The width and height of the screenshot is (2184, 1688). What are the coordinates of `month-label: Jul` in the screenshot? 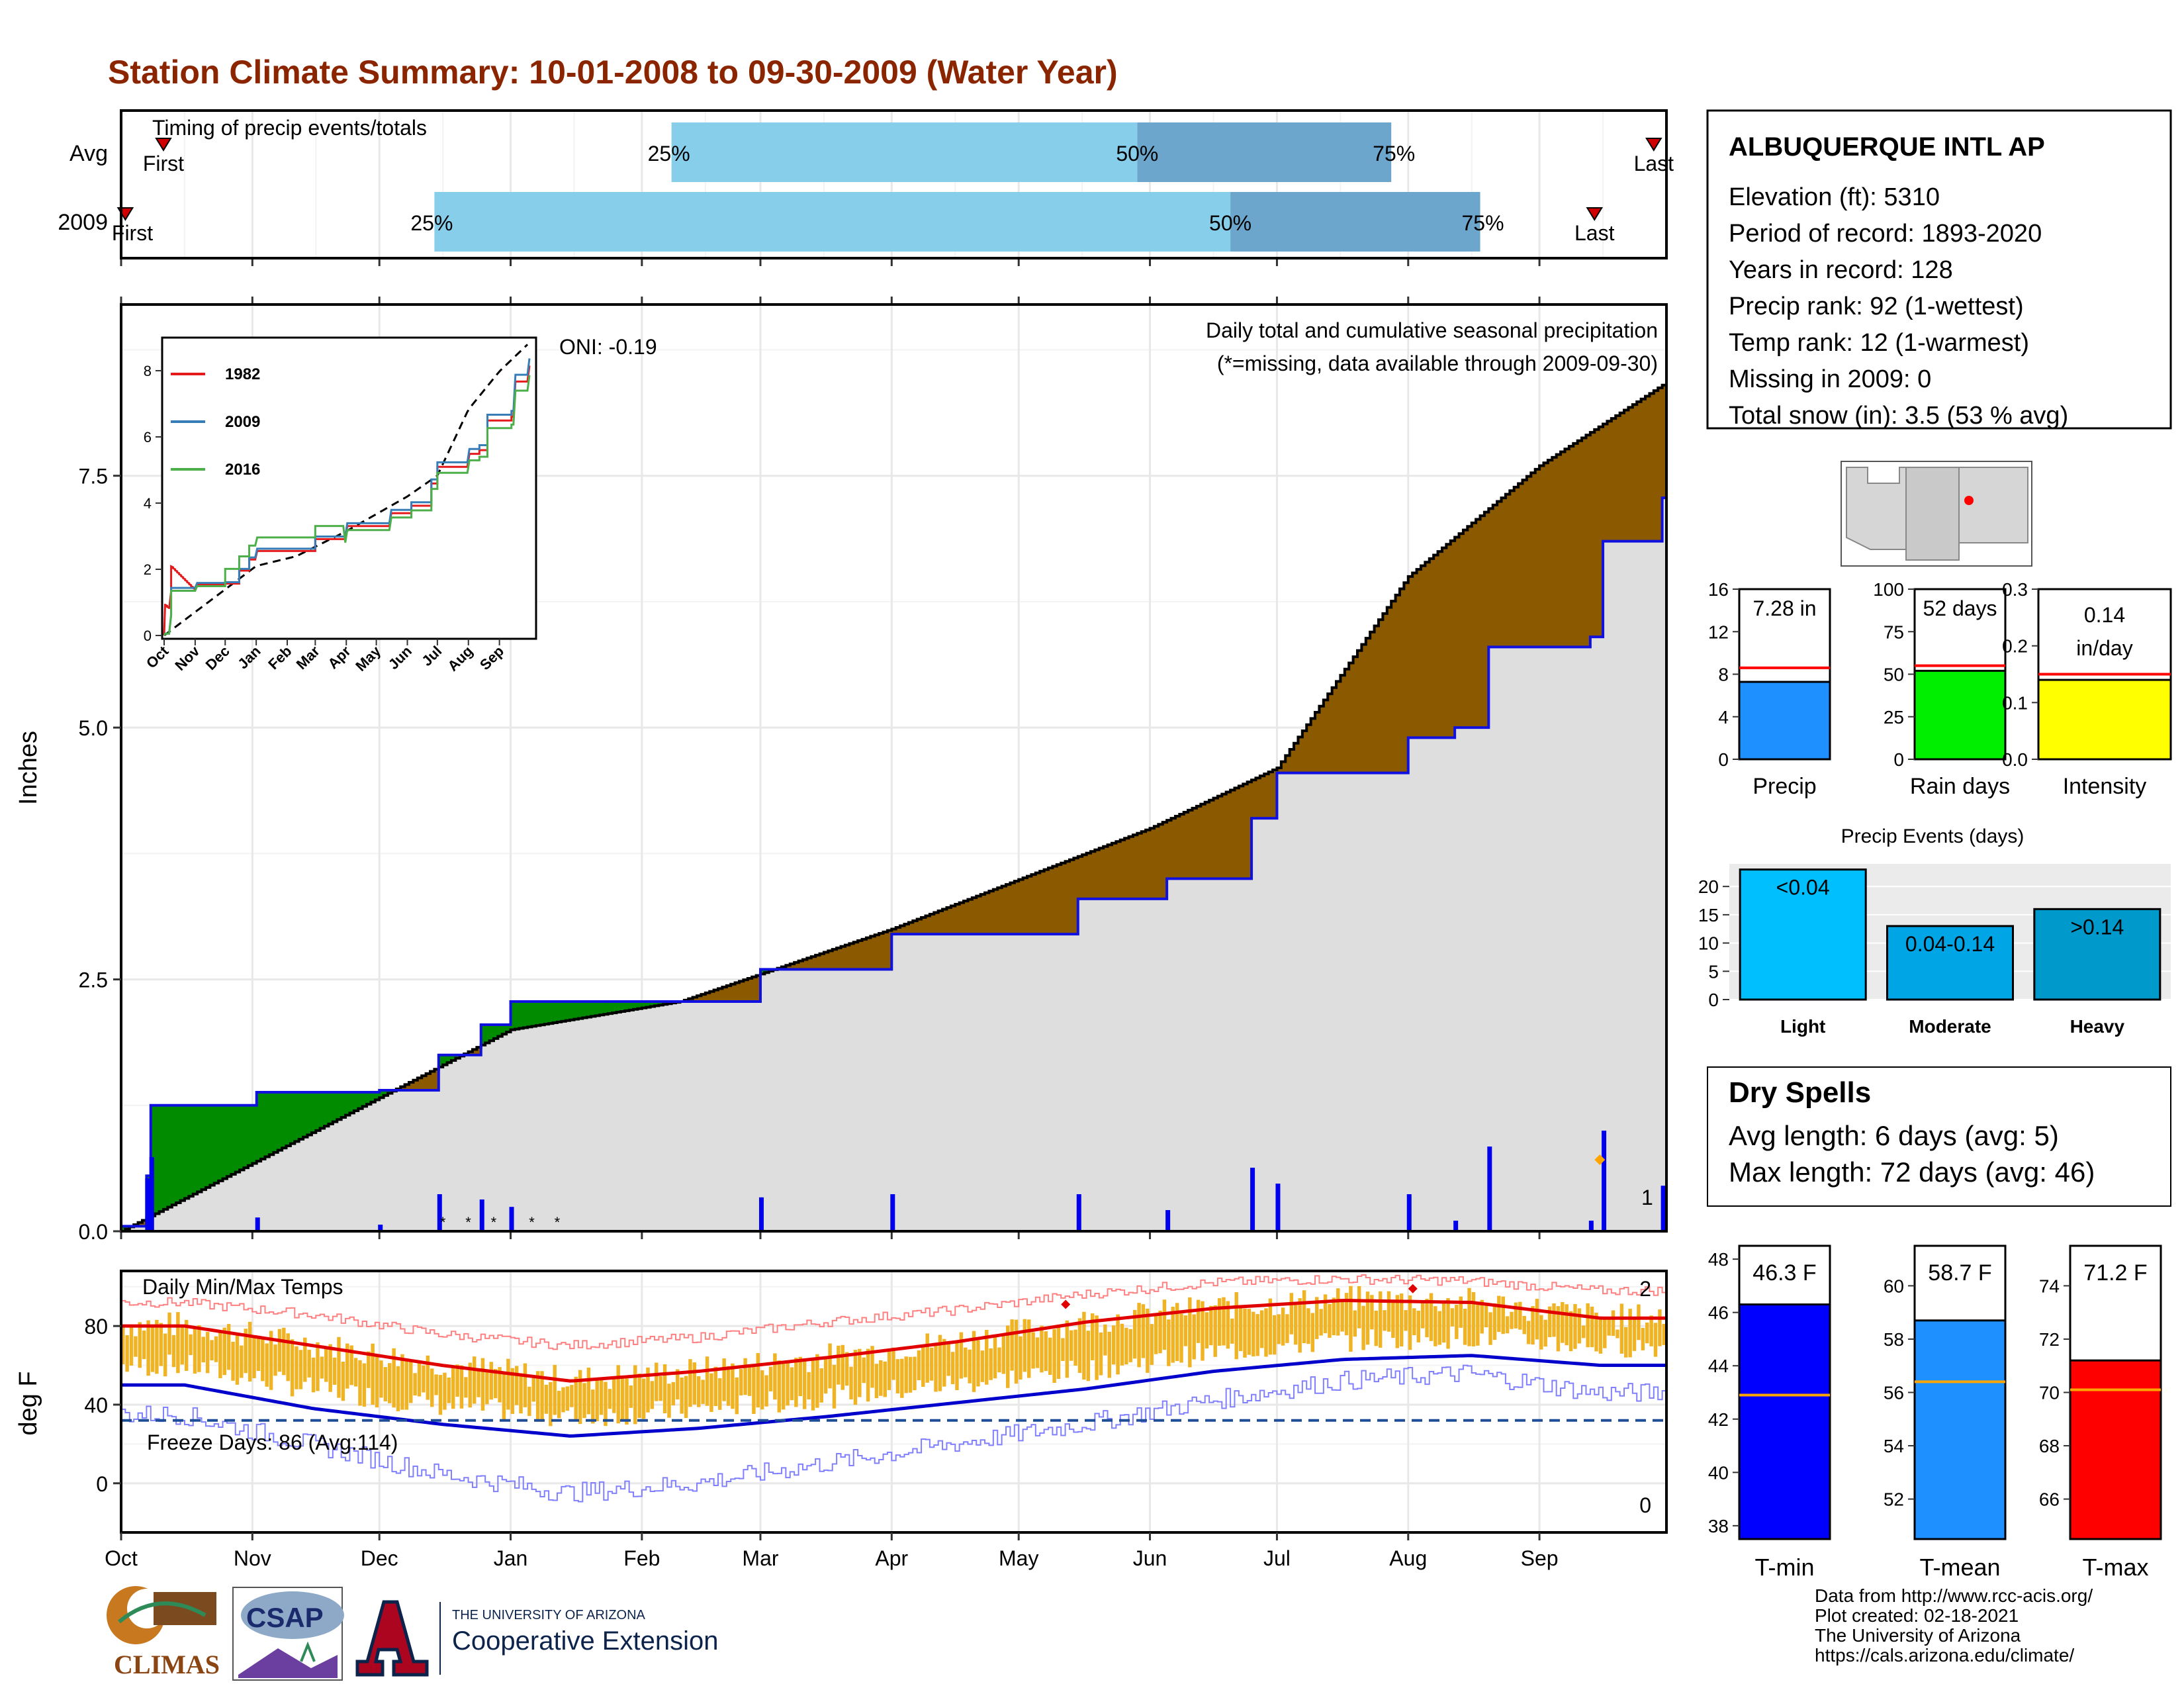 It's located at (1277, 1558).